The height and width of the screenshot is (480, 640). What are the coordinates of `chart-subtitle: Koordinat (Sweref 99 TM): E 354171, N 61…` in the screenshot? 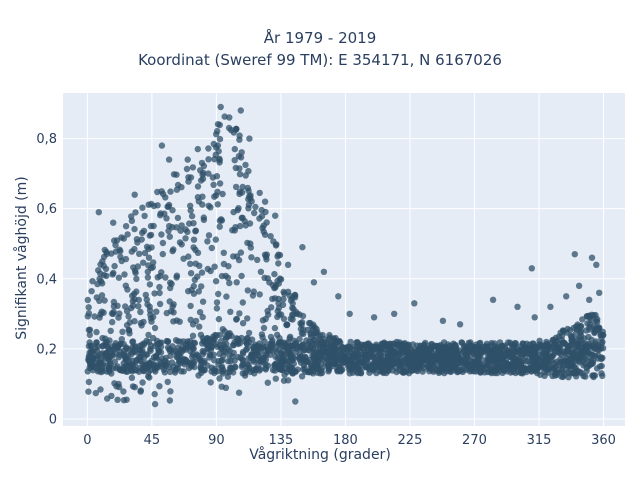 It's located at (320, 60).